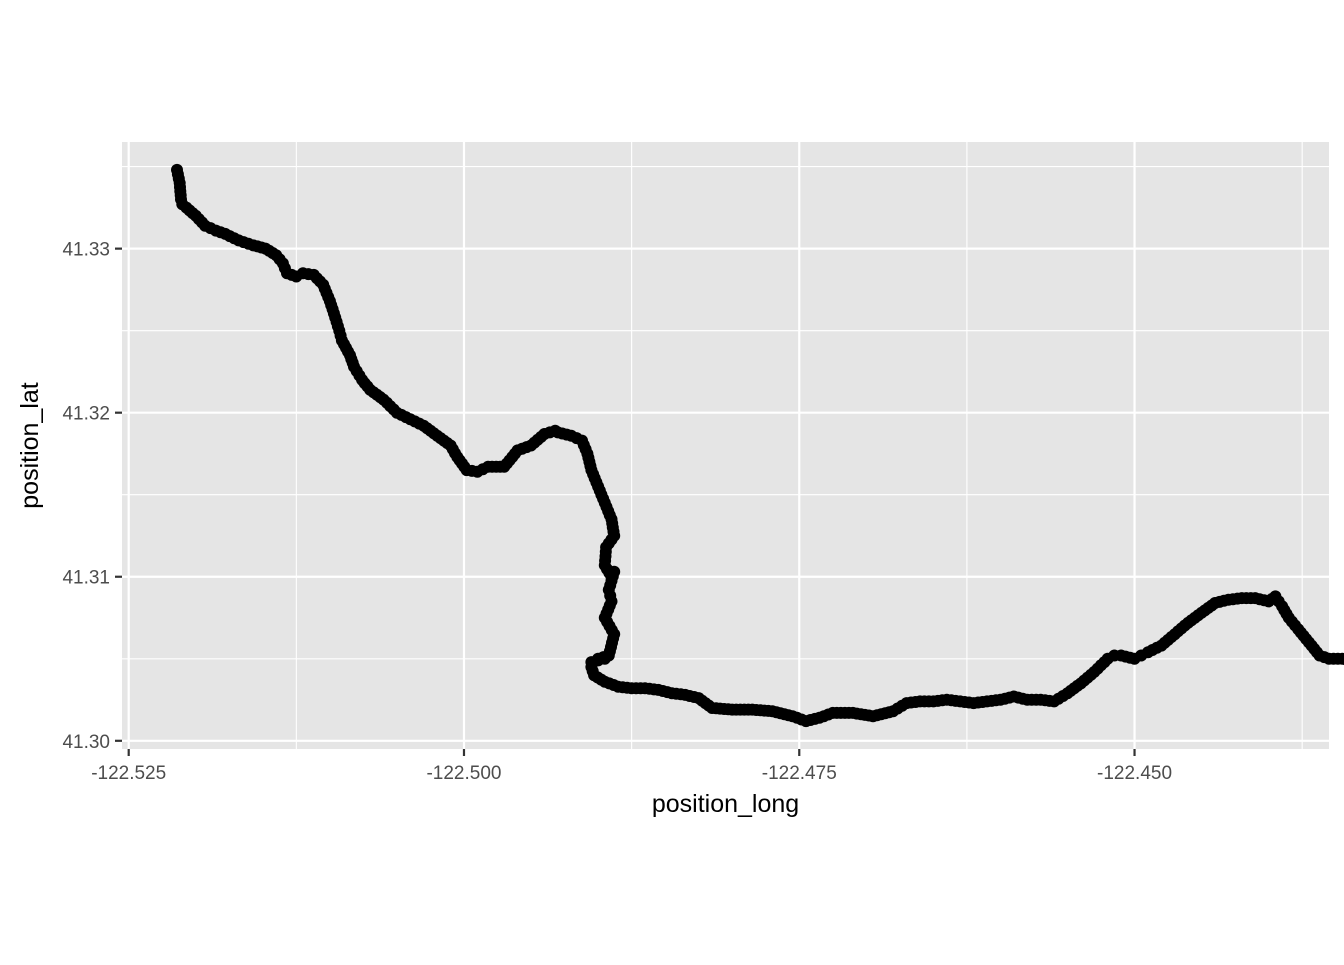 The image size is (1344, 965). What do you see at coordinates (1134, 773) in the screenshot?
I see `x-tick-label: -122.450` at bounding box center [1134, 773].